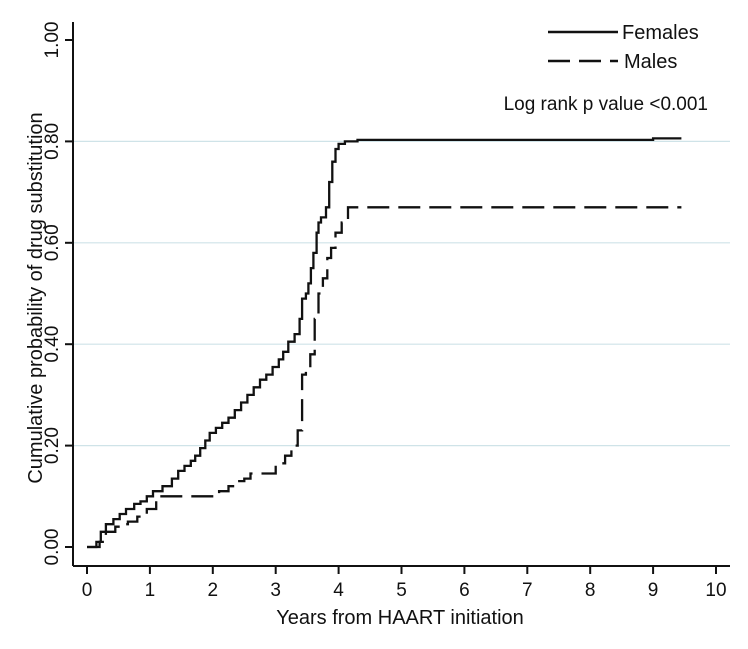  I want to click on x-tick-label: 0, so click(87, 590).